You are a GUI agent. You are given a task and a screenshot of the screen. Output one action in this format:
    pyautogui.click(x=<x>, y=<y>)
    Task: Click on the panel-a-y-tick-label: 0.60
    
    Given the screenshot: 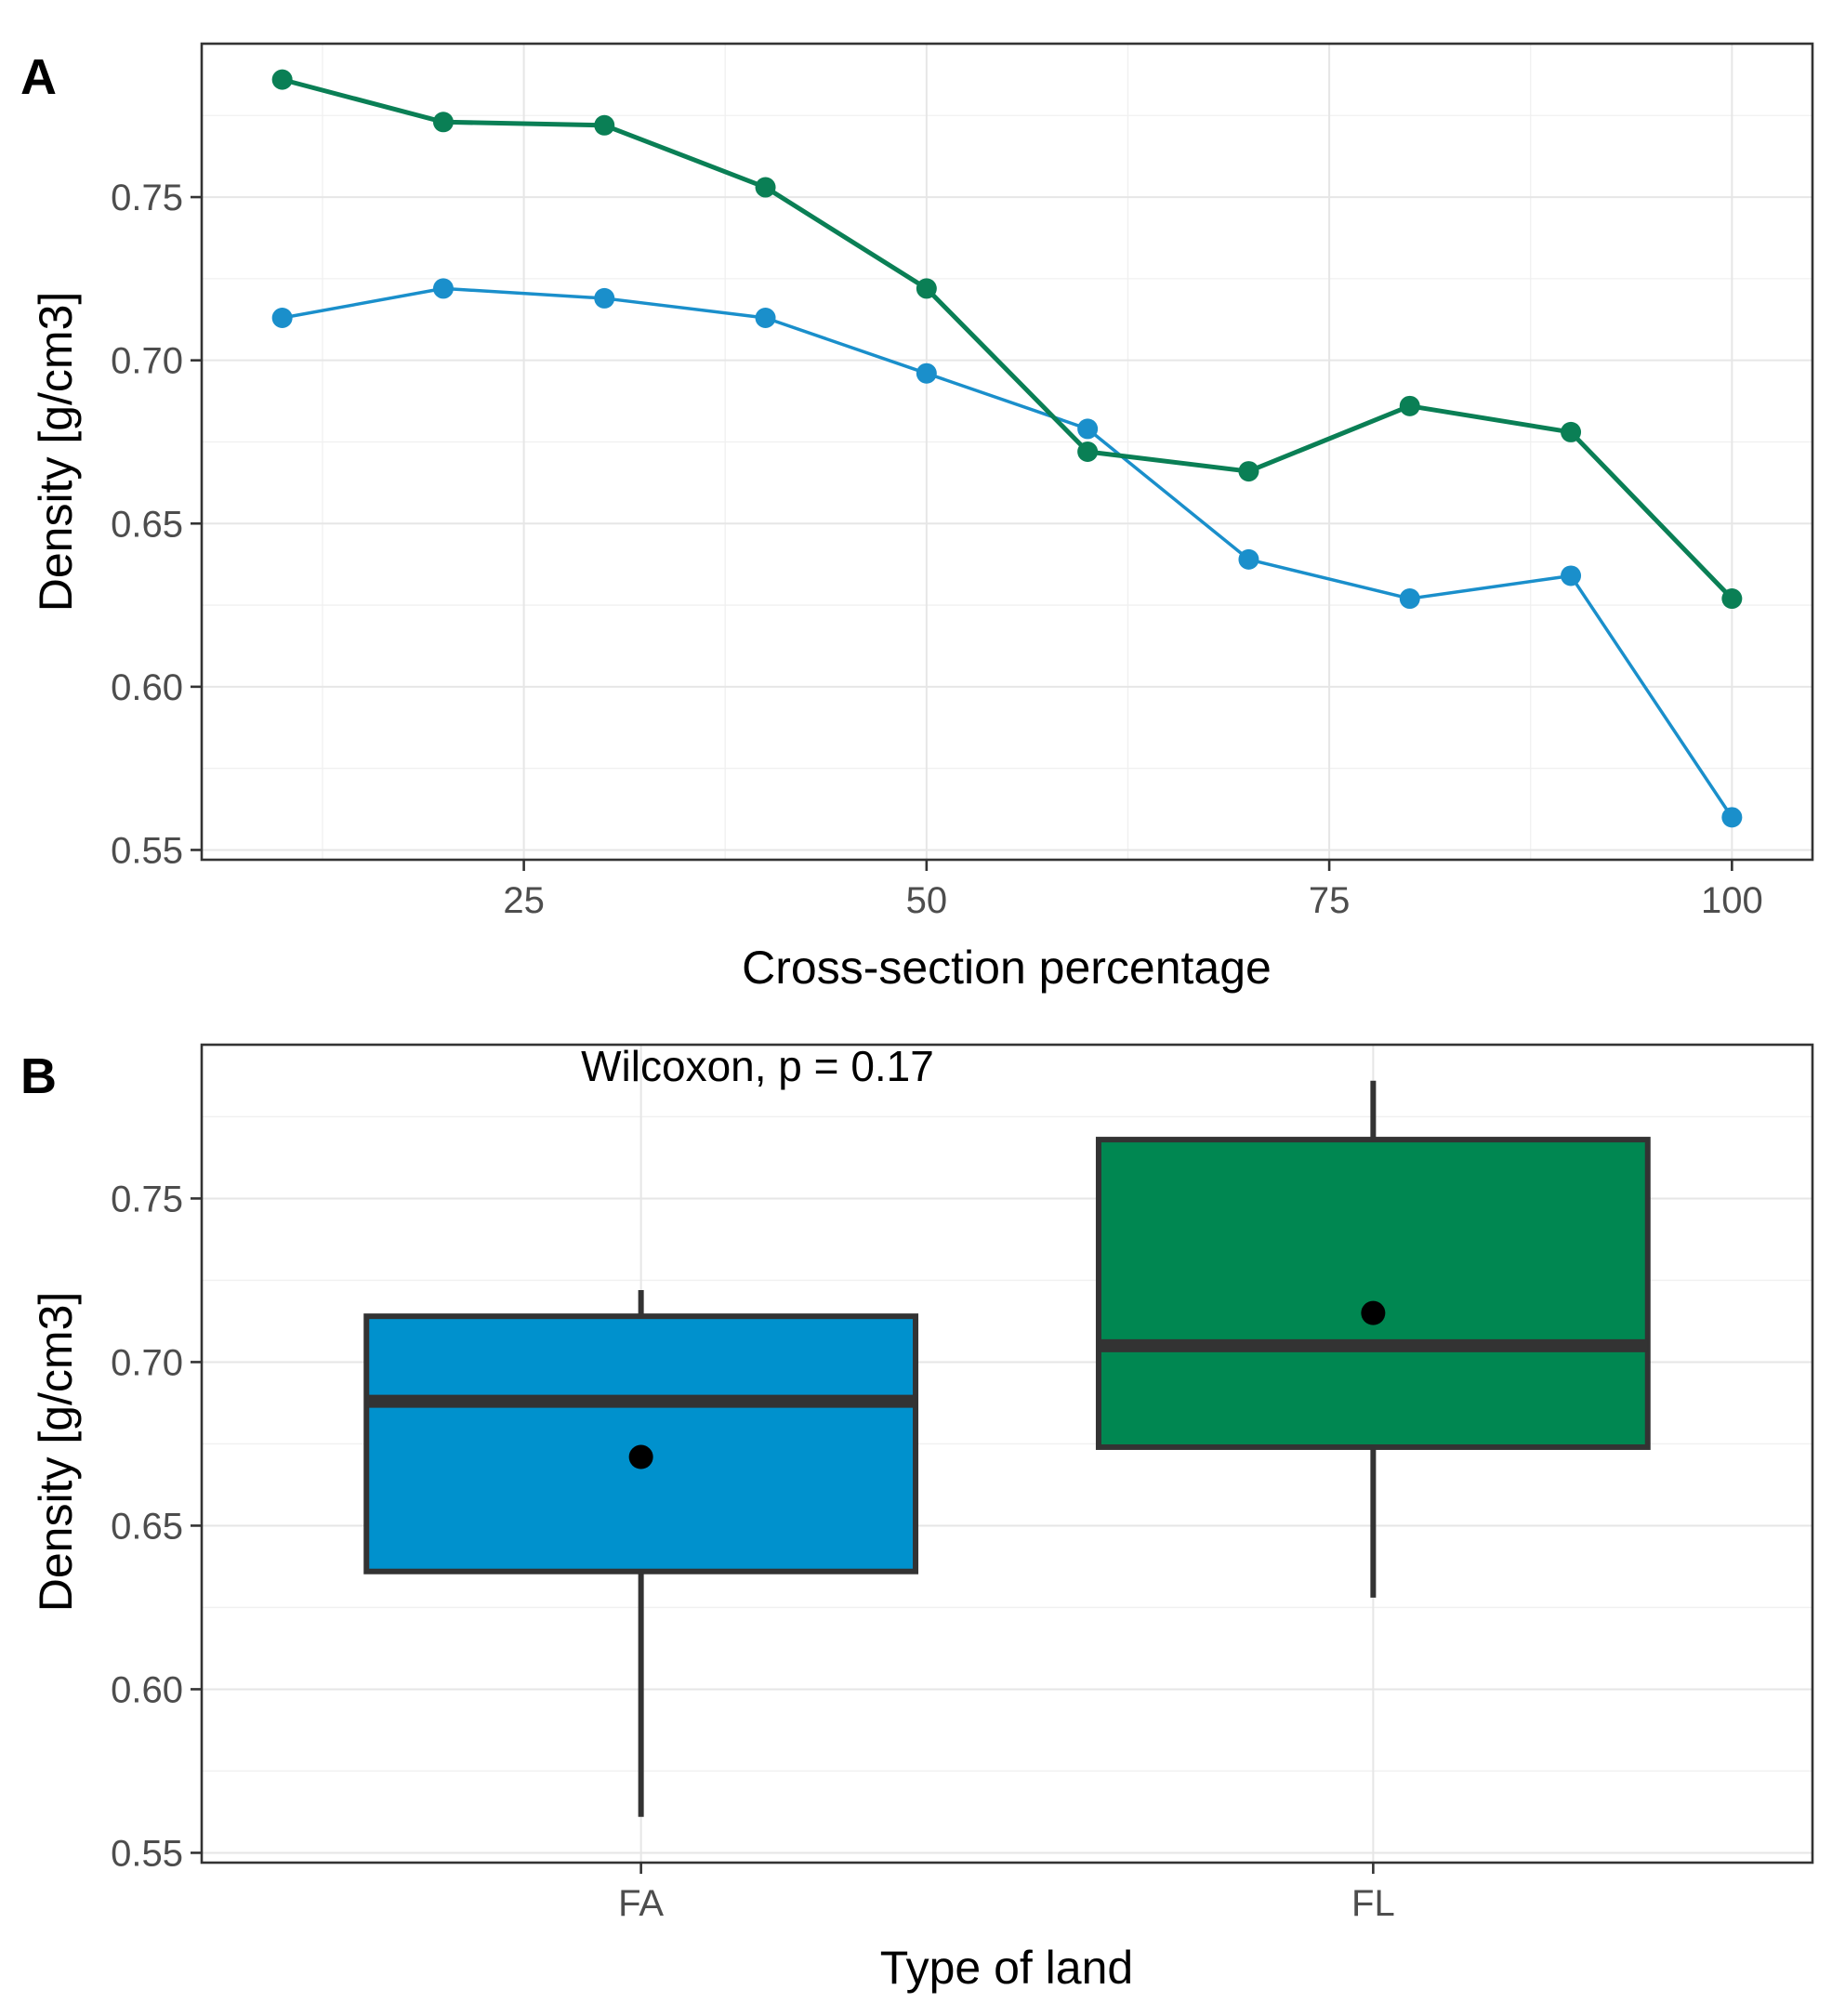 What is the action you would take?
    pyautogui.click(x=147, y=688)
    